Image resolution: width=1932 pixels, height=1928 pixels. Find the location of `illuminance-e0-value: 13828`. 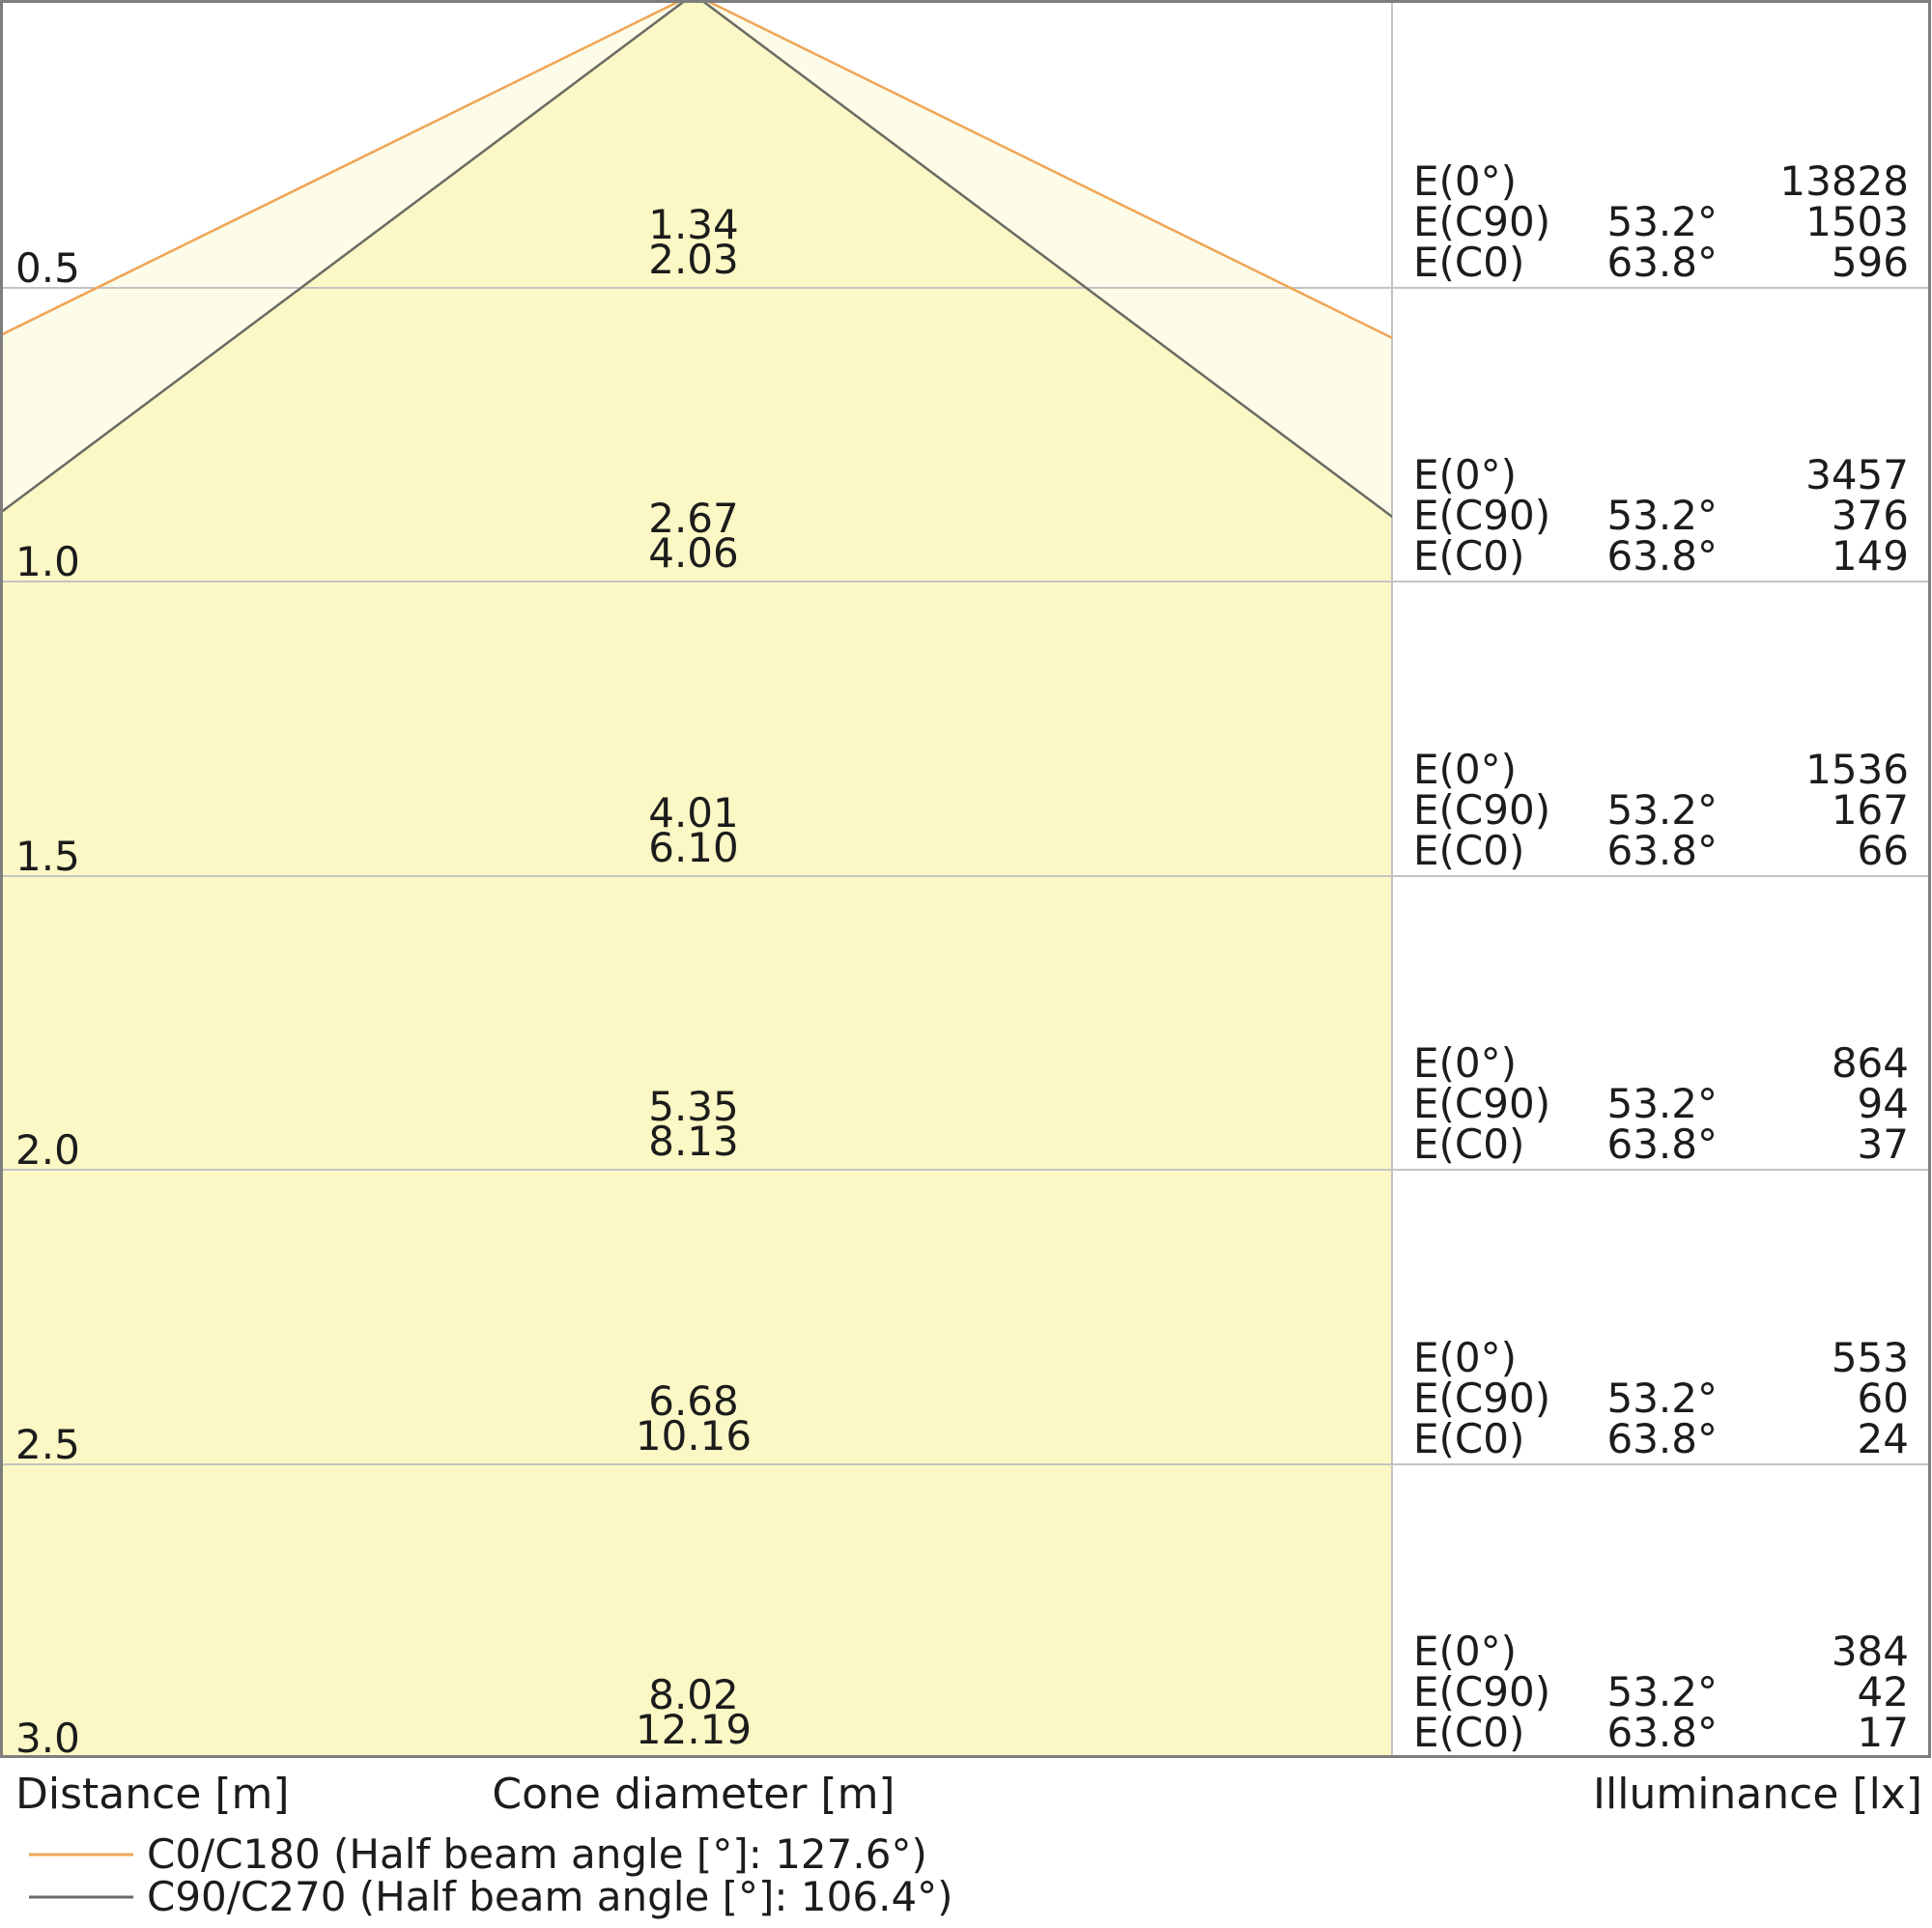

illuminance-e0-value: 13828 is located at coordinates (1844, 181).